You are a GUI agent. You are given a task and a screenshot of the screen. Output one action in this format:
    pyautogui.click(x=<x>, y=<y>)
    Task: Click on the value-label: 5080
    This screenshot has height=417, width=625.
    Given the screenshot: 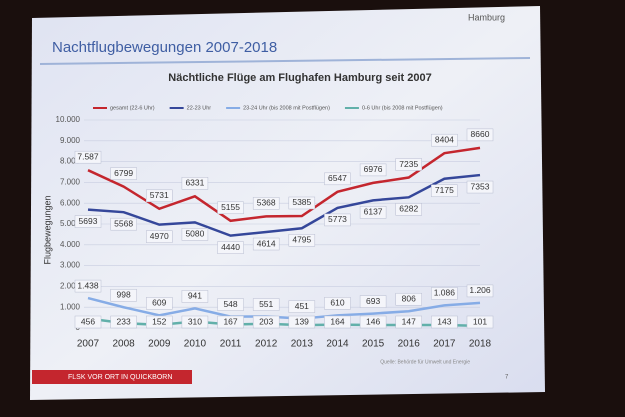 What is the action you would take?
    pyautogui.click(x=194, y=234)
    